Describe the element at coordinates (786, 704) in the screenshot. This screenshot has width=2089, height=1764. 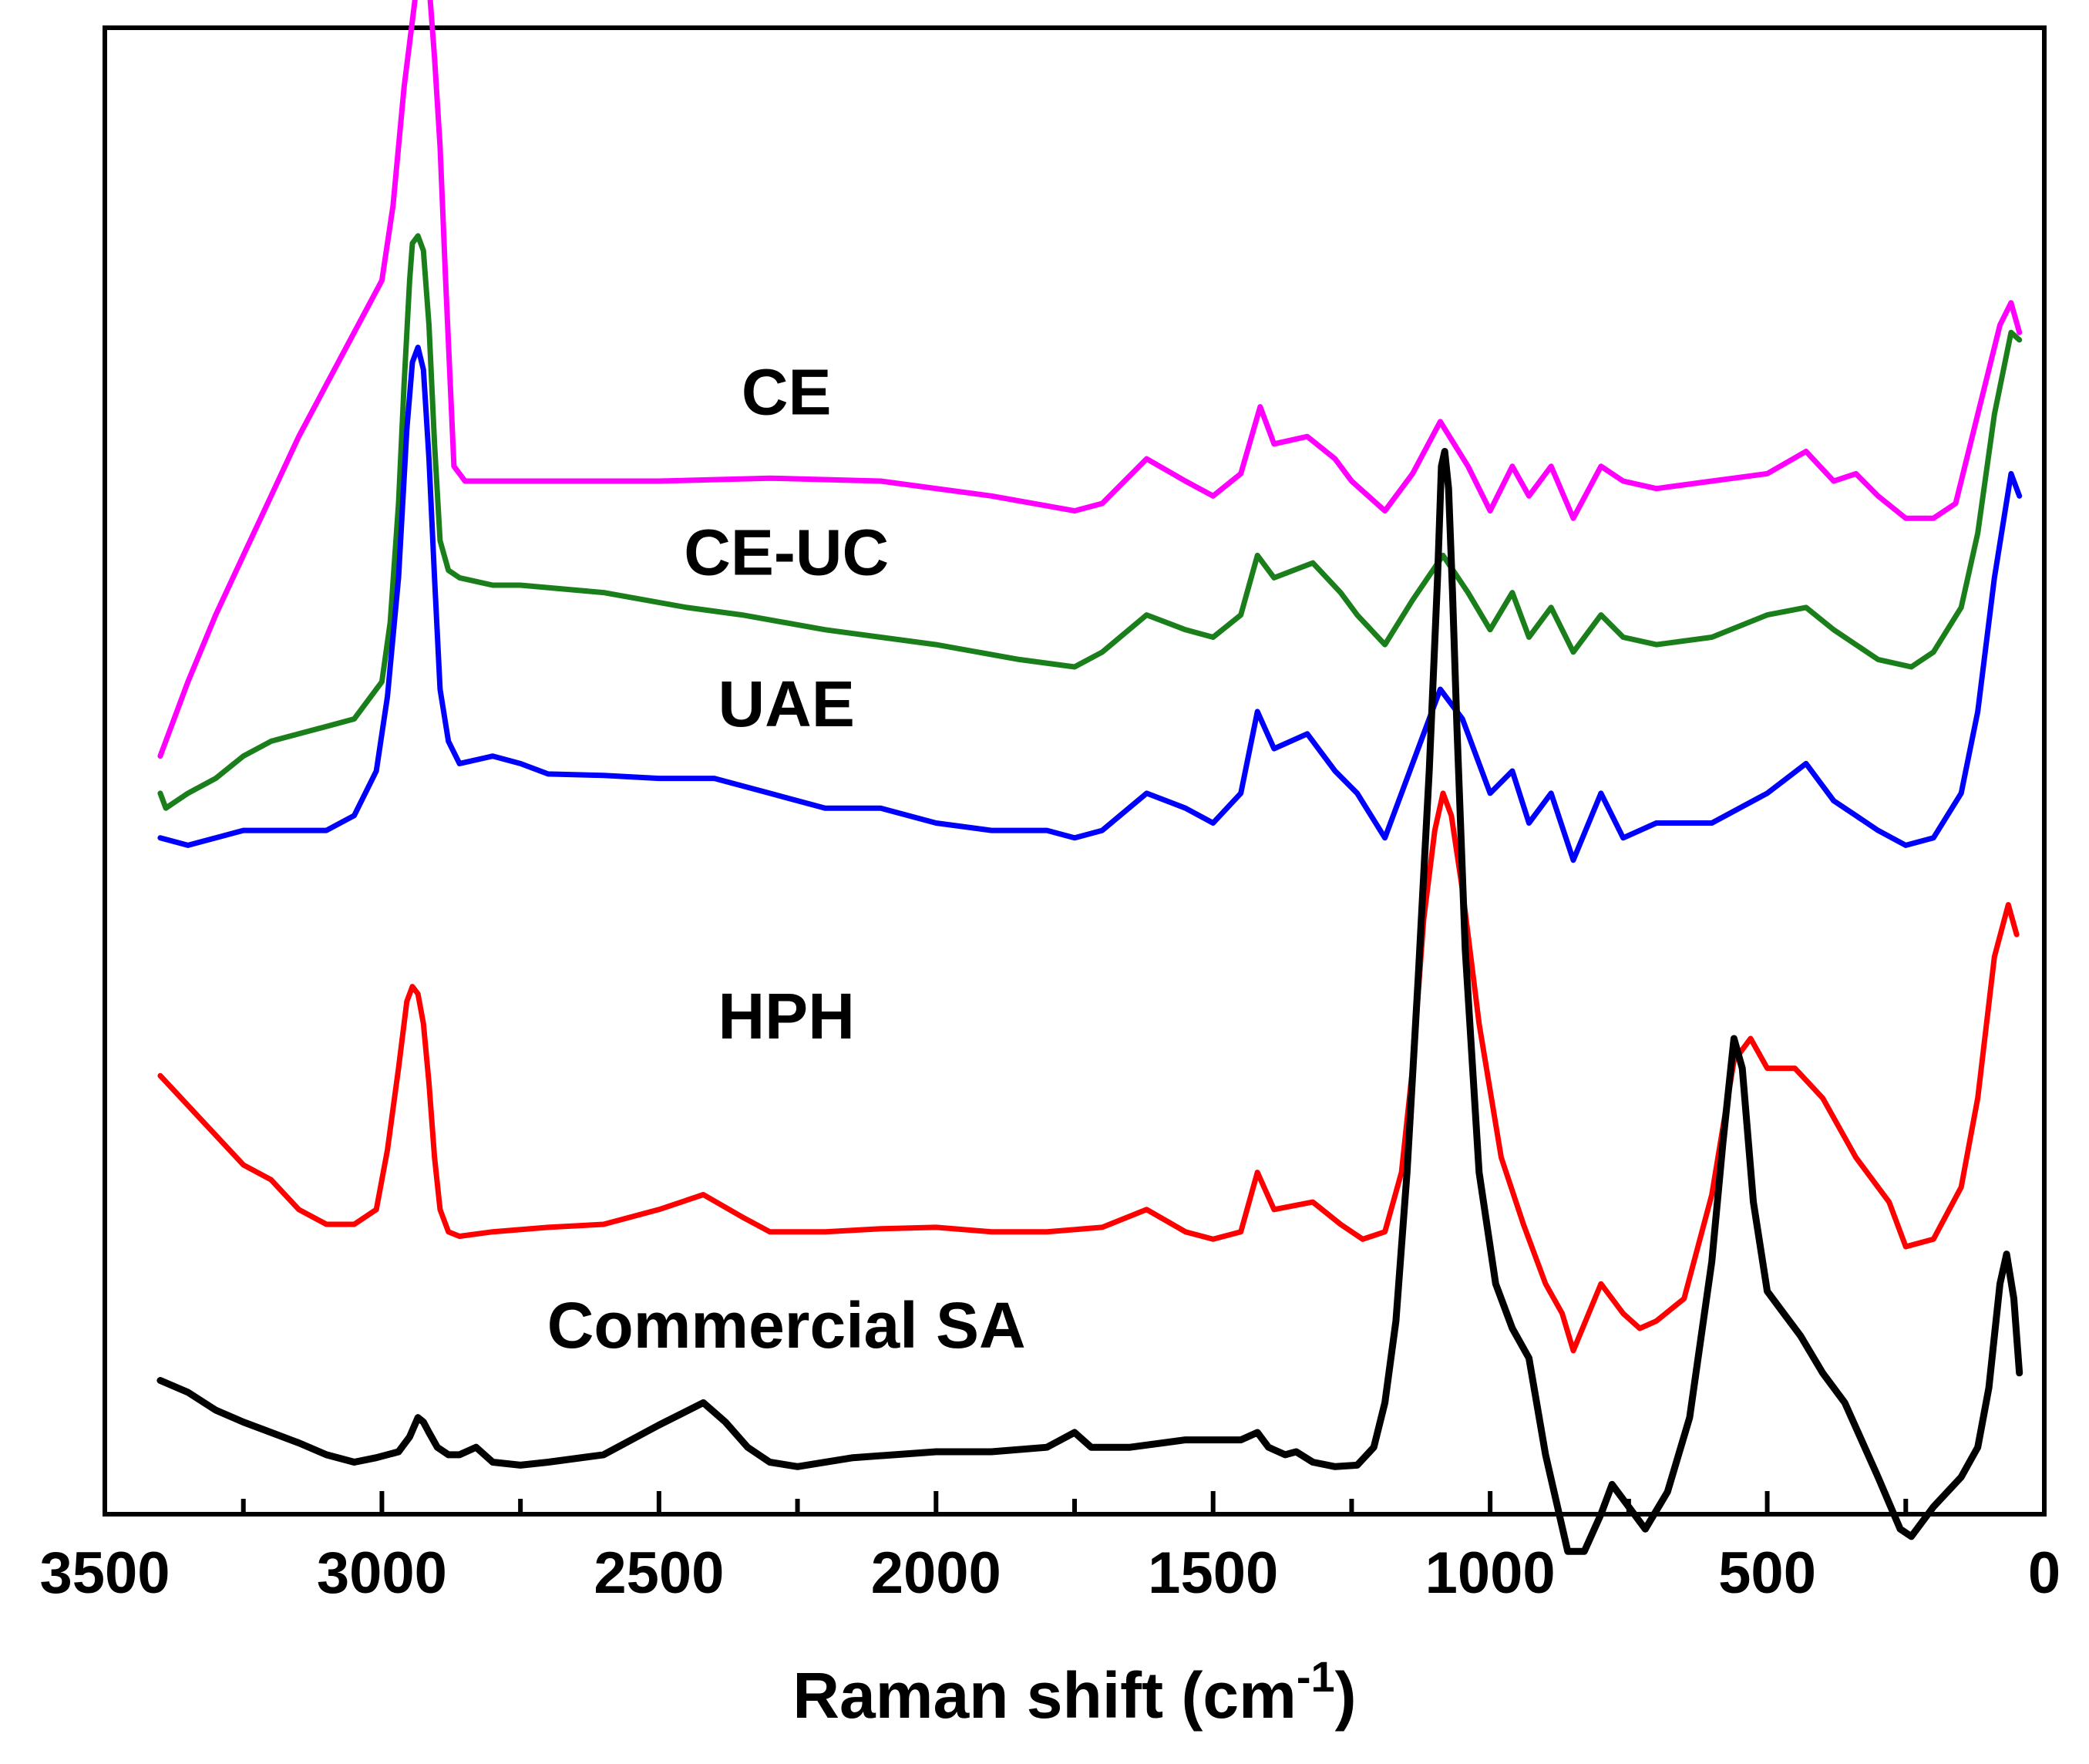
I see `series-label-uae: UAE` at that location.